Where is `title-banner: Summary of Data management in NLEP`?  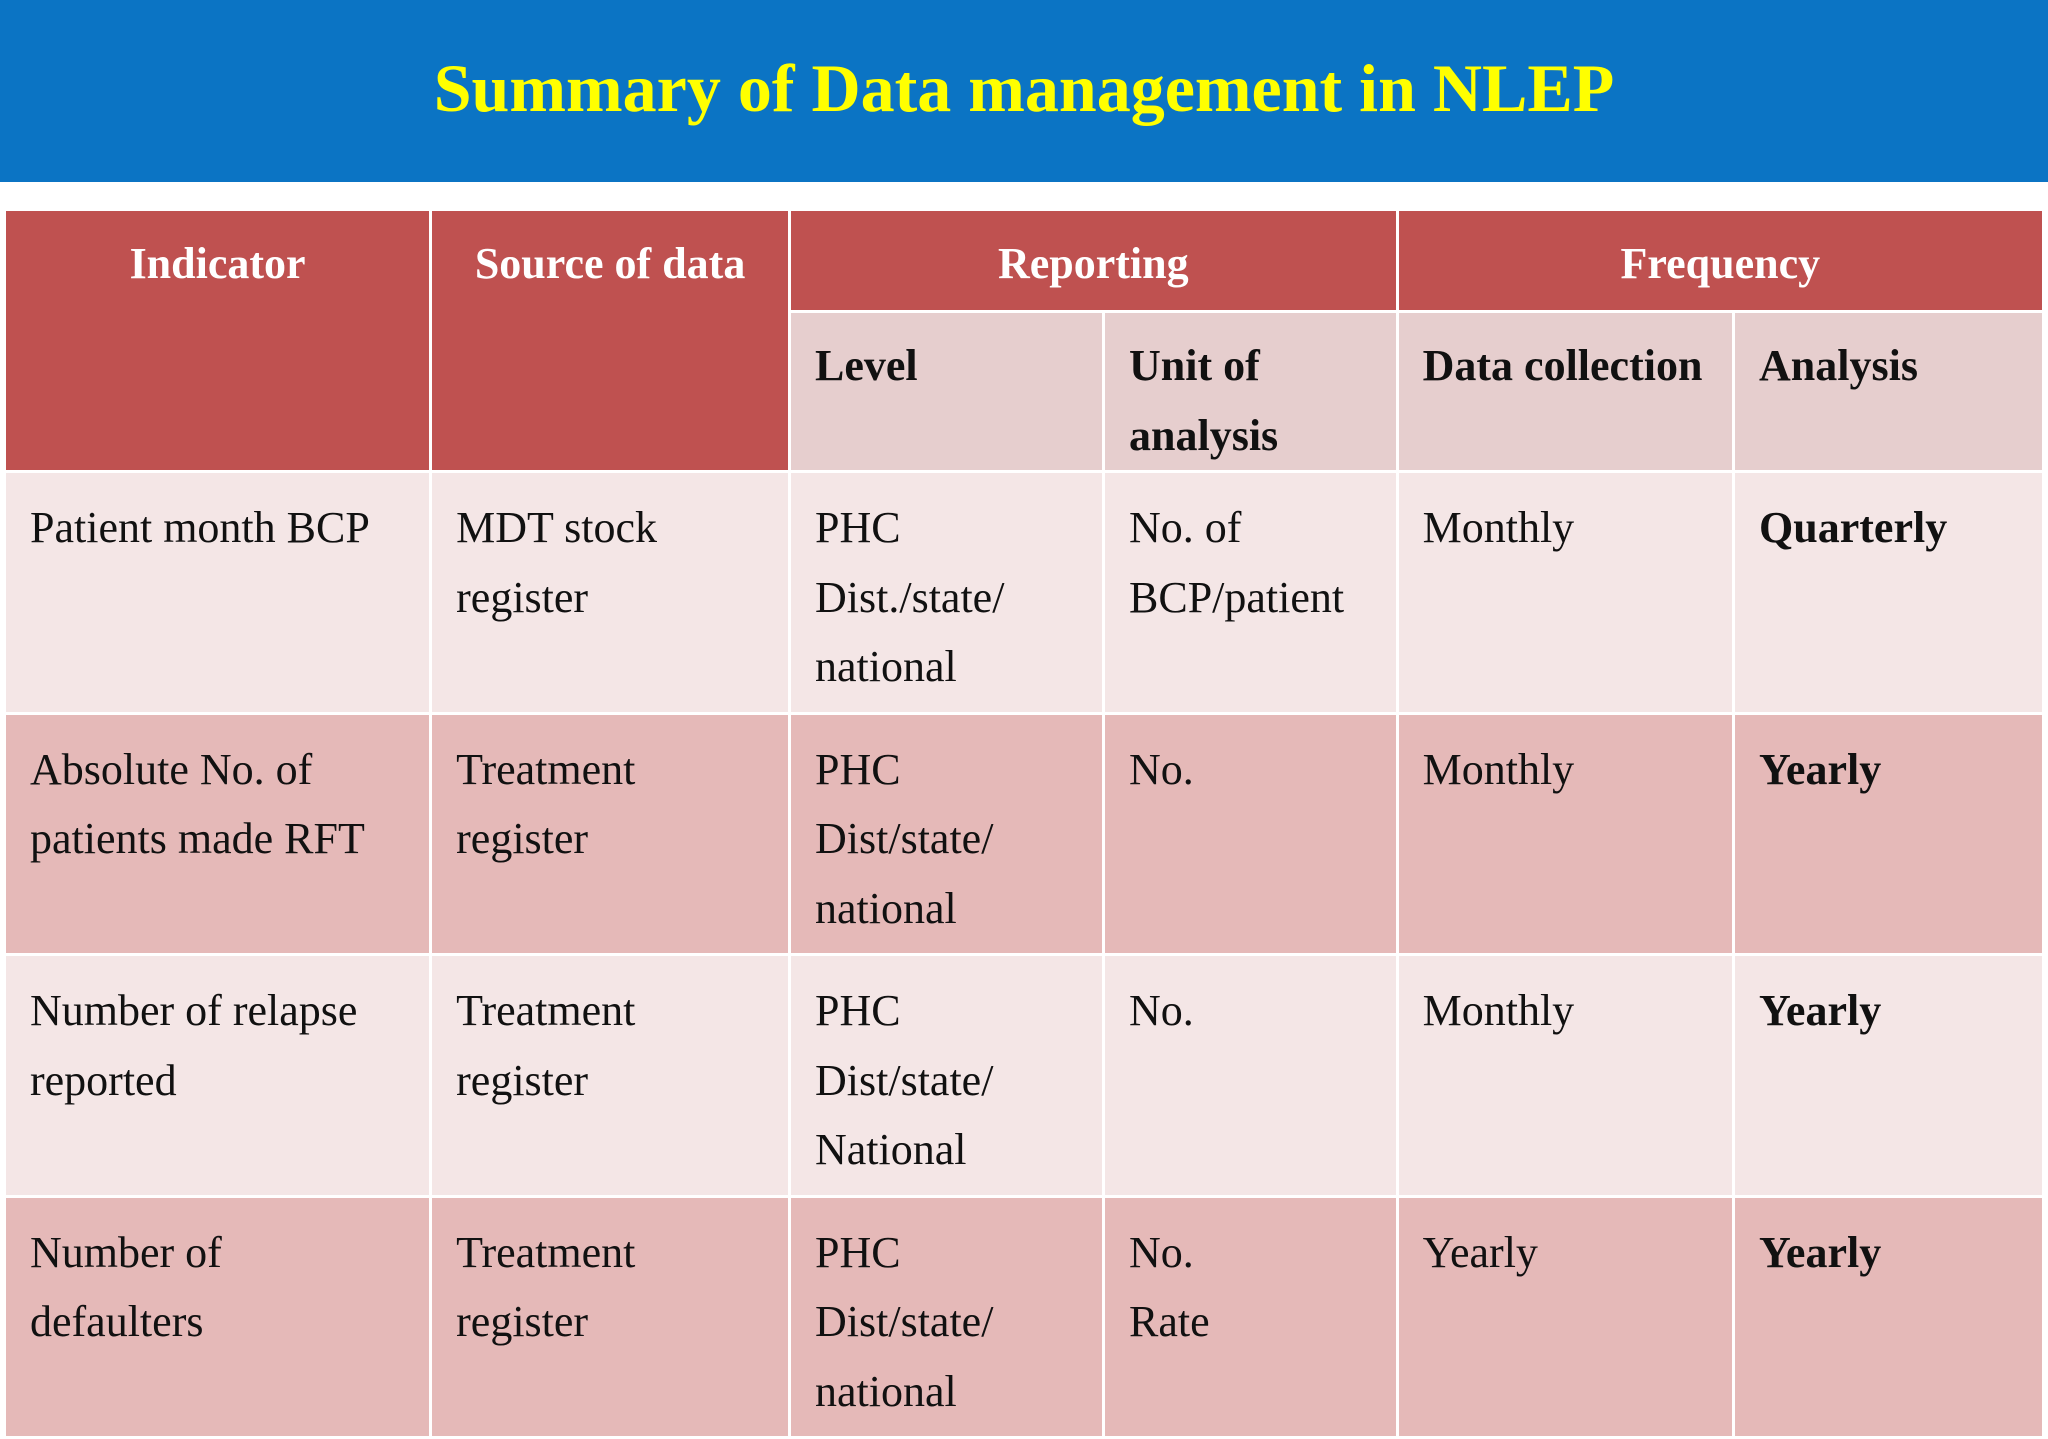 title-banner: Summary of Data management in NLEP is located at coordinates (1024, 91).